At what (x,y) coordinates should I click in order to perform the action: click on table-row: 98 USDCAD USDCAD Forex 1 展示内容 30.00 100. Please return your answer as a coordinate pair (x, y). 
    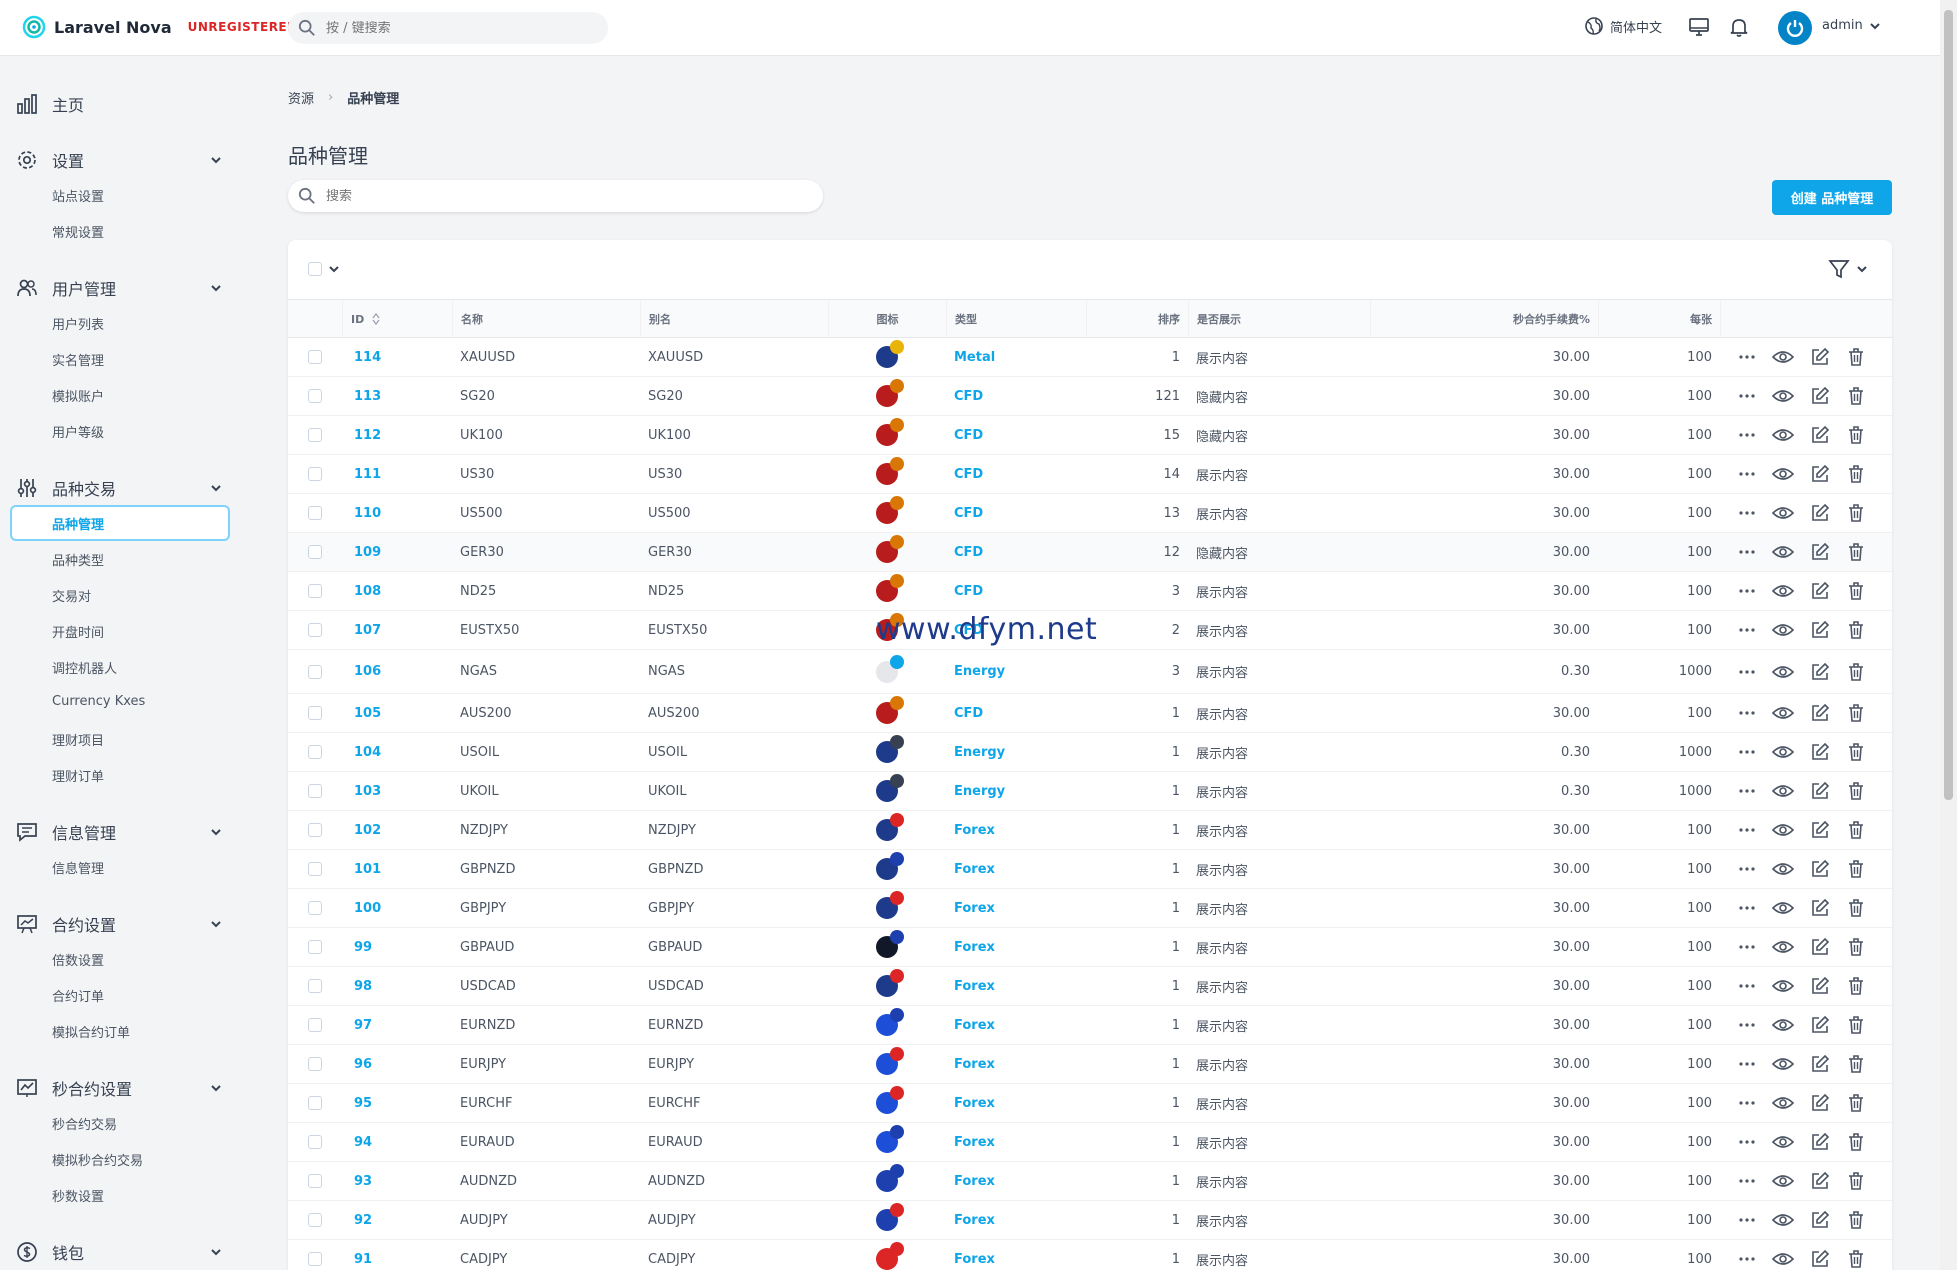
    Looking at the image, I should click on (1090, 986).